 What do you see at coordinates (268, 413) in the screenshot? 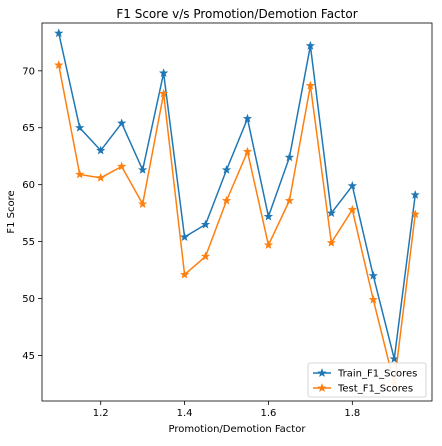
I see `x-tick-label: 1.6` at bounding box center [268, 413].